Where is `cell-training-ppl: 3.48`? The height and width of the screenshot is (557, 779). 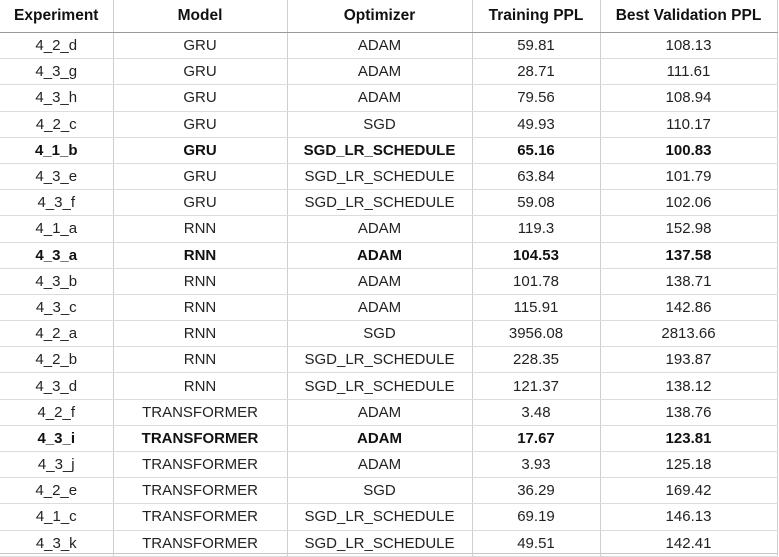 cell-training-ppl: 3.48 is located at coordinates (536, 412).